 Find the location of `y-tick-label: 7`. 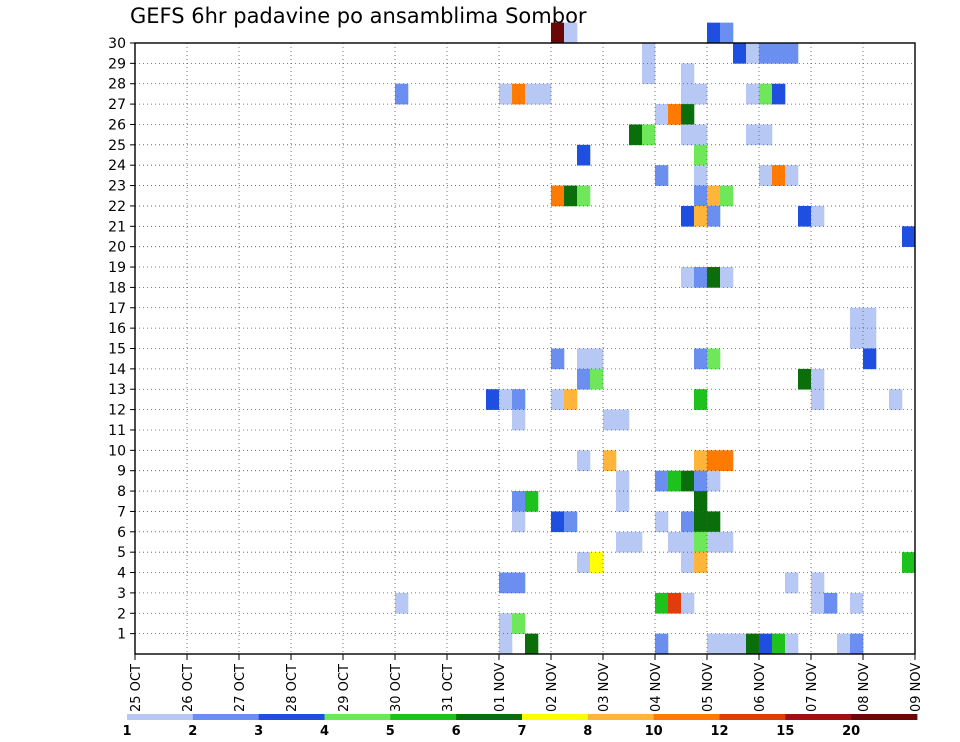

y-tick-label: 7 is located at coordinates (121, 512).